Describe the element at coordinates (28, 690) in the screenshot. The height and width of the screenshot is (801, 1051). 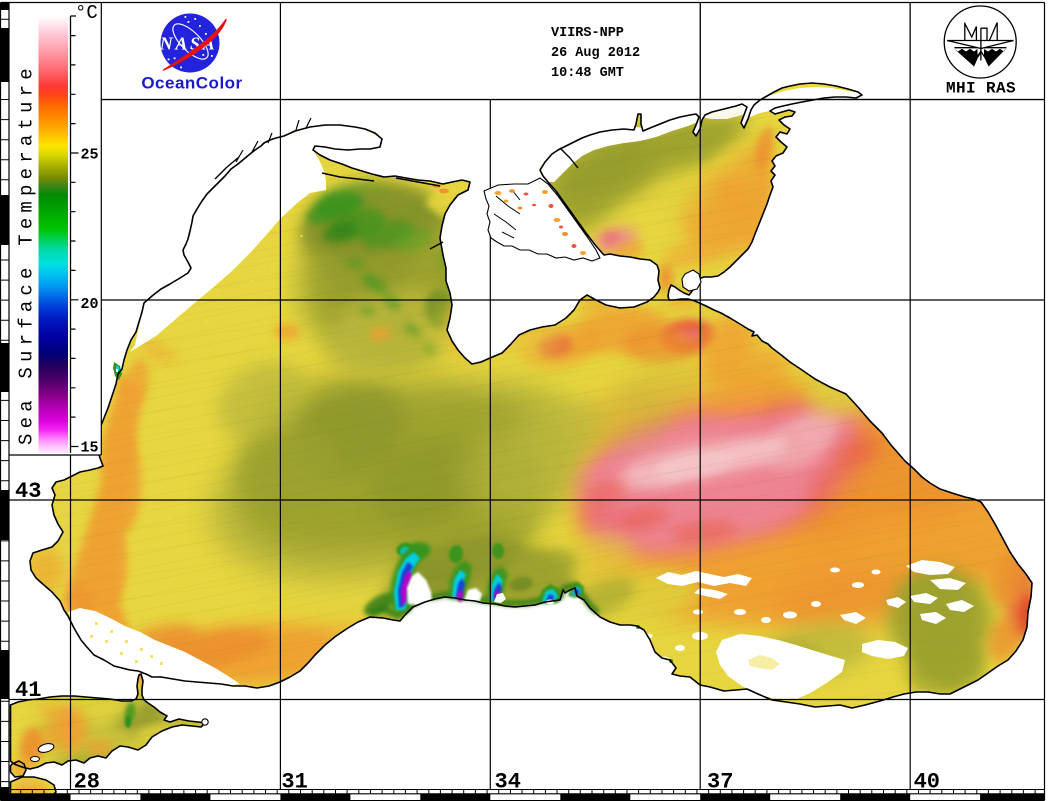
I see `svg-text: 41` at that location.